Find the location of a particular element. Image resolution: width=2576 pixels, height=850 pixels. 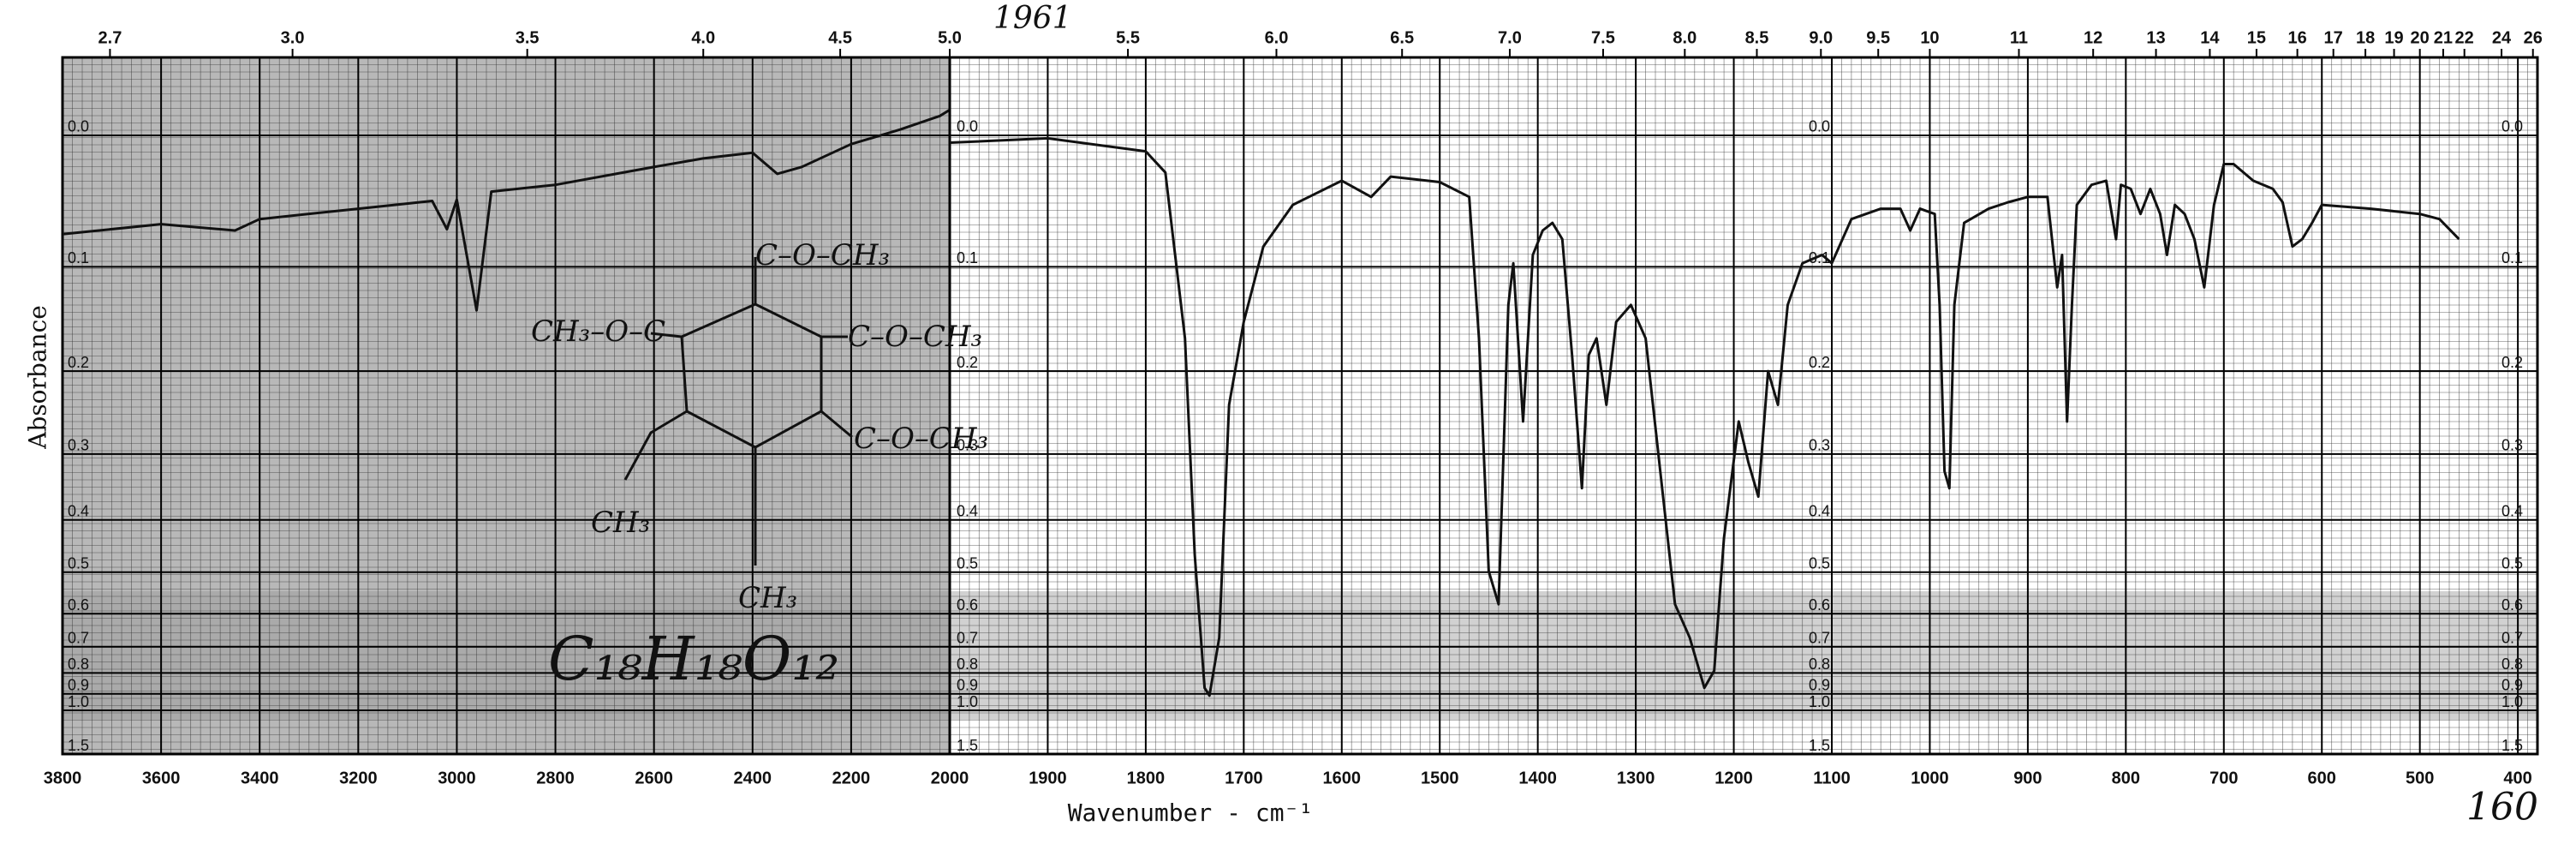

x2-tick-label: 22 is located at coordinates (2464, 37).